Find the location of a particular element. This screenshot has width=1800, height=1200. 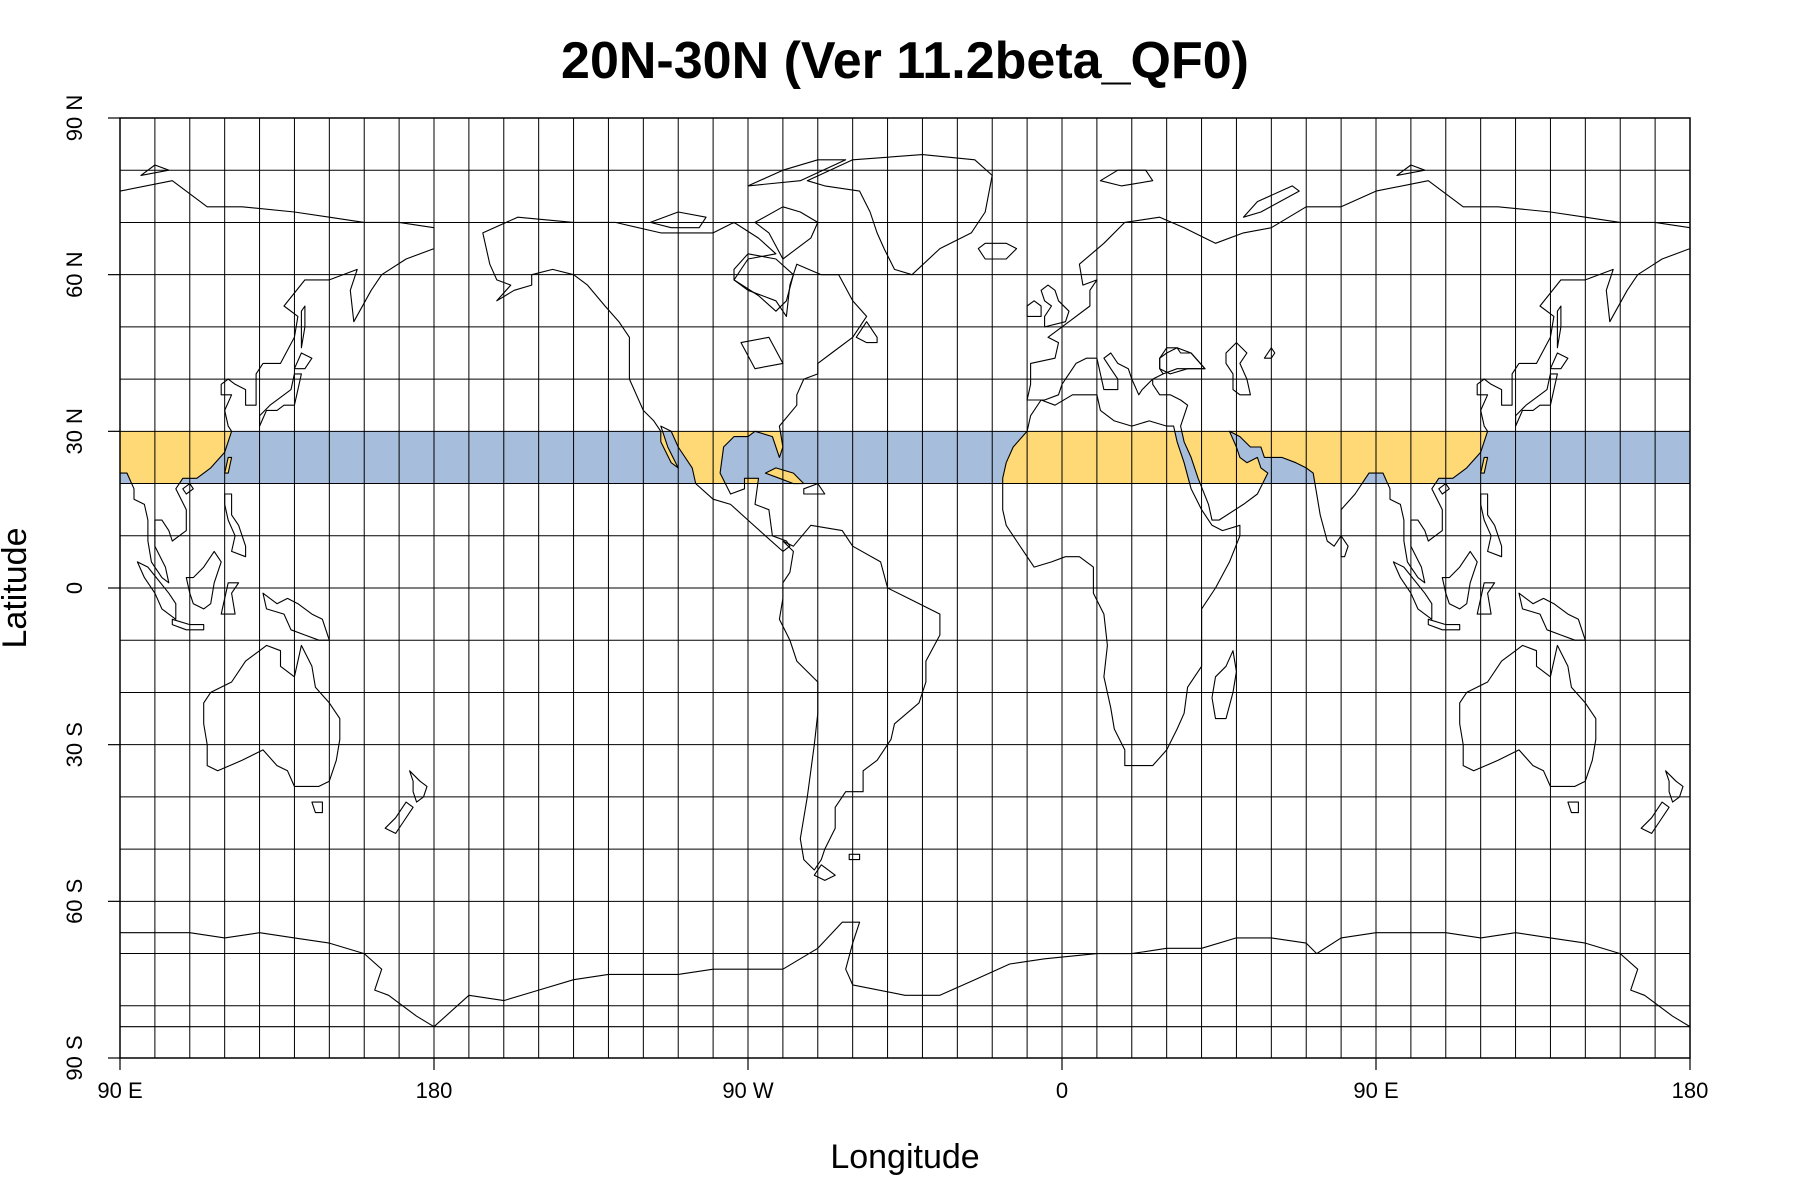

band-fill-africa is located at coordinates (1096, 457).